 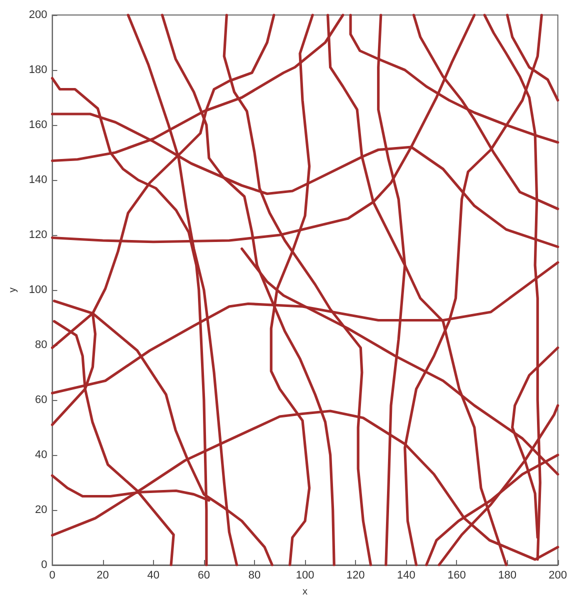 I want to click on y-tick-label: 160, so click(x=38, y=125).